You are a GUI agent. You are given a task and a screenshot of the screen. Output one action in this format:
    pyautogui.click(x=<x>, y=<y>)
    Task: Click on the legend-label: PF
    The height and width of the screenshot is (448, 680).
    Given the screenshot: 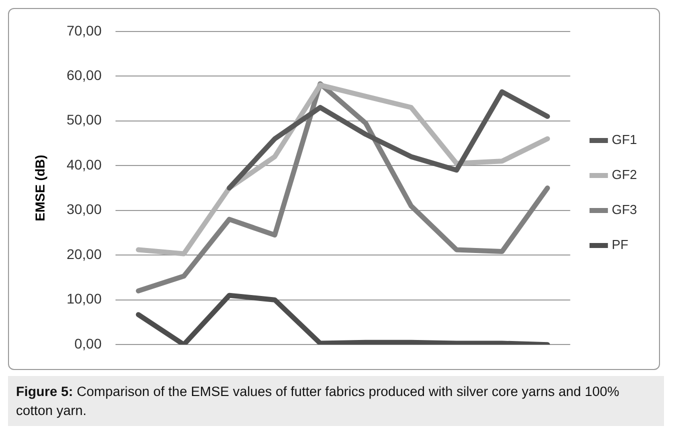 What is the action you would take?
    pyautogui.click(x=620, y=244)
    